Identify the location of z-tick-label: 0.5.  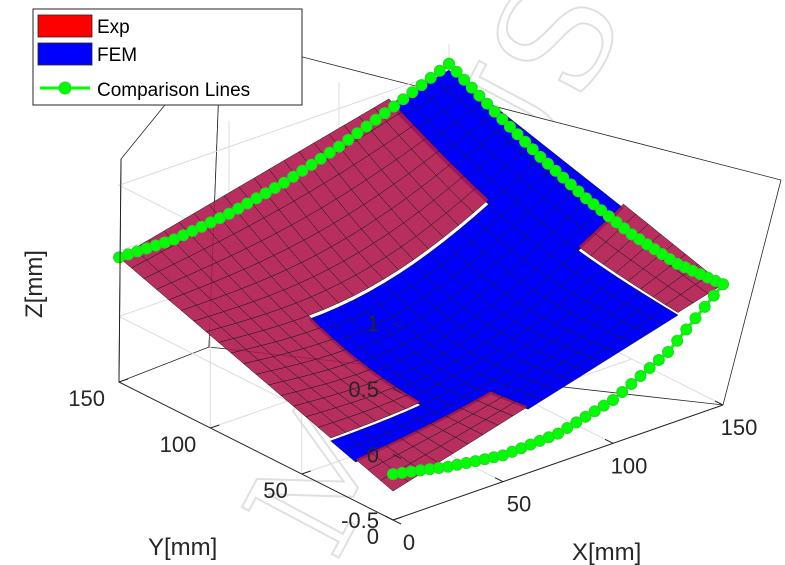
(363, 389).